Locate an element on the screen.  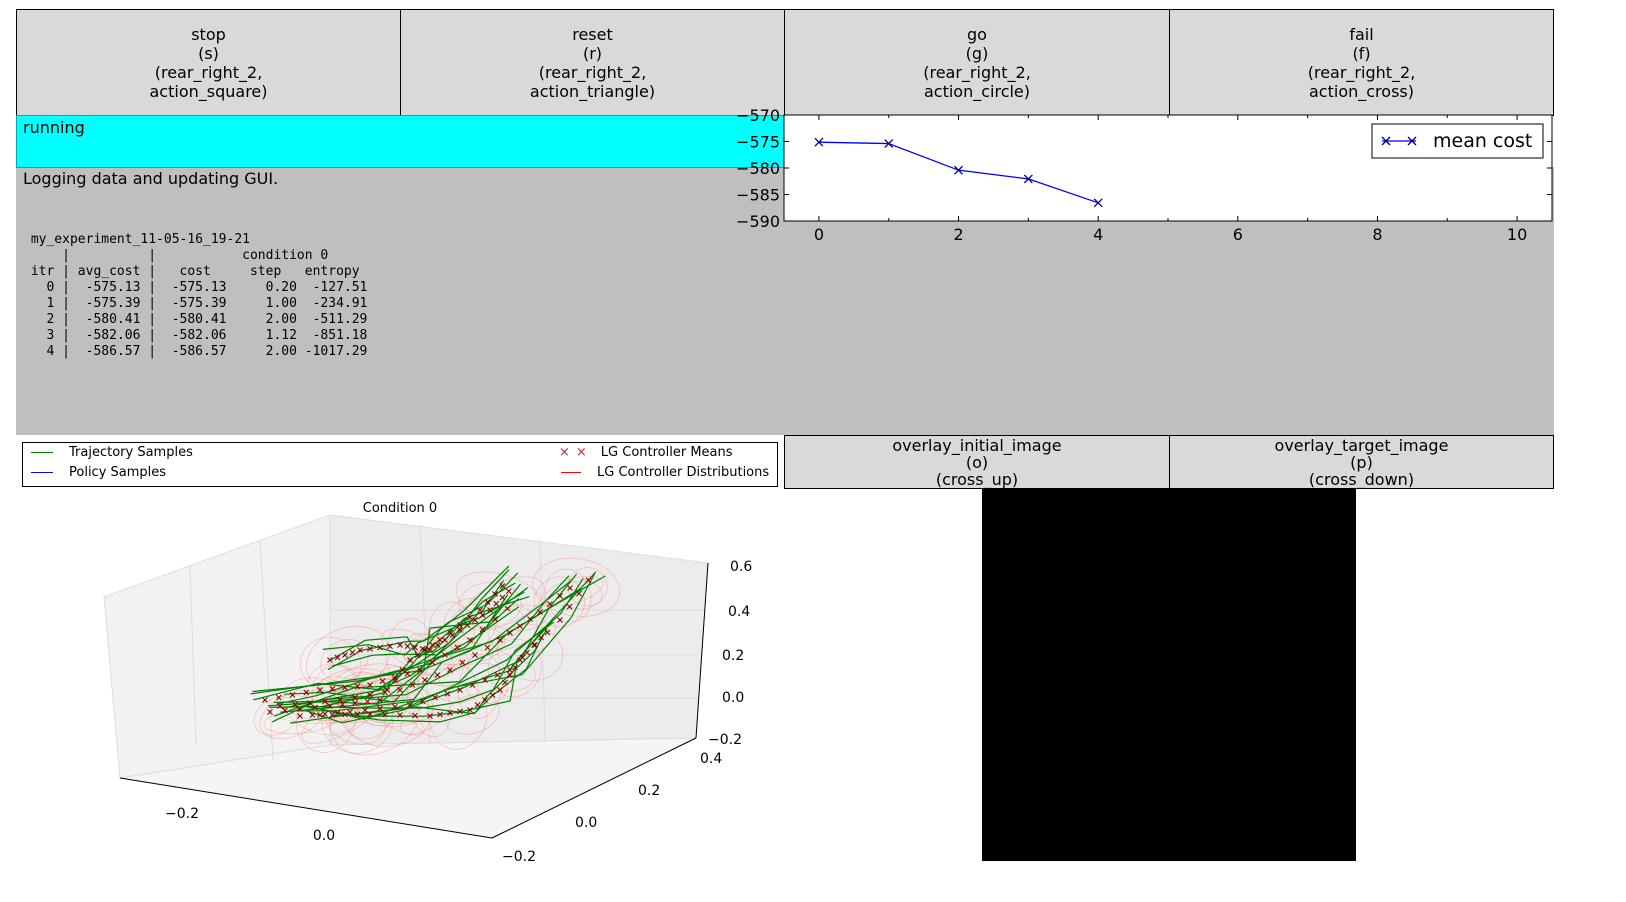
plot-axes is located at coordinates (414, 700).